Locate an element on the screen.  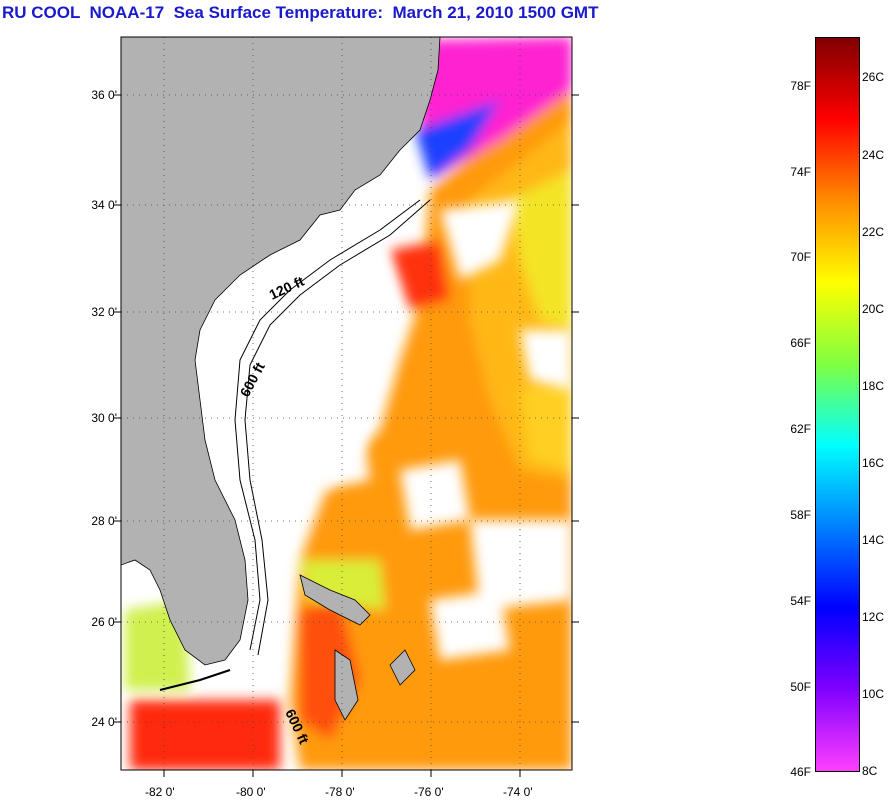
cbar-c-22: 22C is located at coordinates (873, 232).